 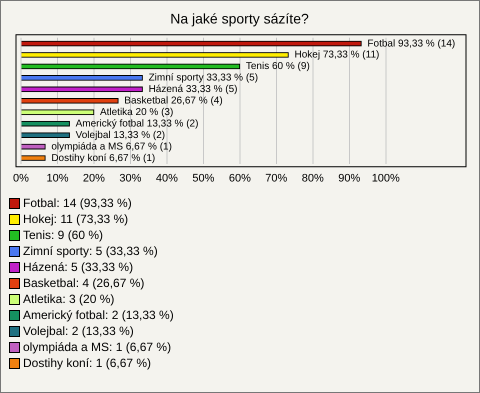 What do you see at coordinates (337, 55) in the screenshot?
I see `category-label: Hokej 73,33 % (11)` at bounding box center [337, 55].